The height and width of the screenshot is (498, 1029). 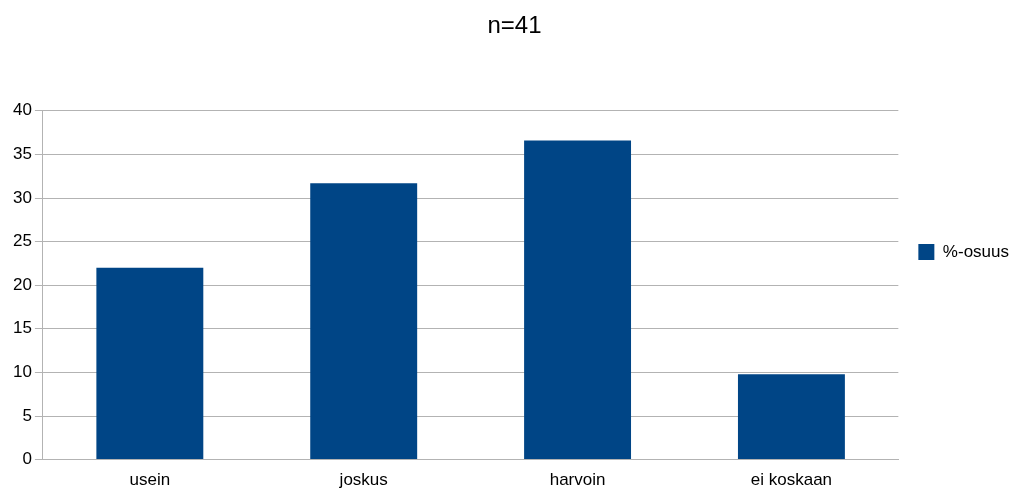 What do you see at coordinates (22, 328) in the screenshot?
I see `y-tick-label: 15` at bounding box center [22, 328].